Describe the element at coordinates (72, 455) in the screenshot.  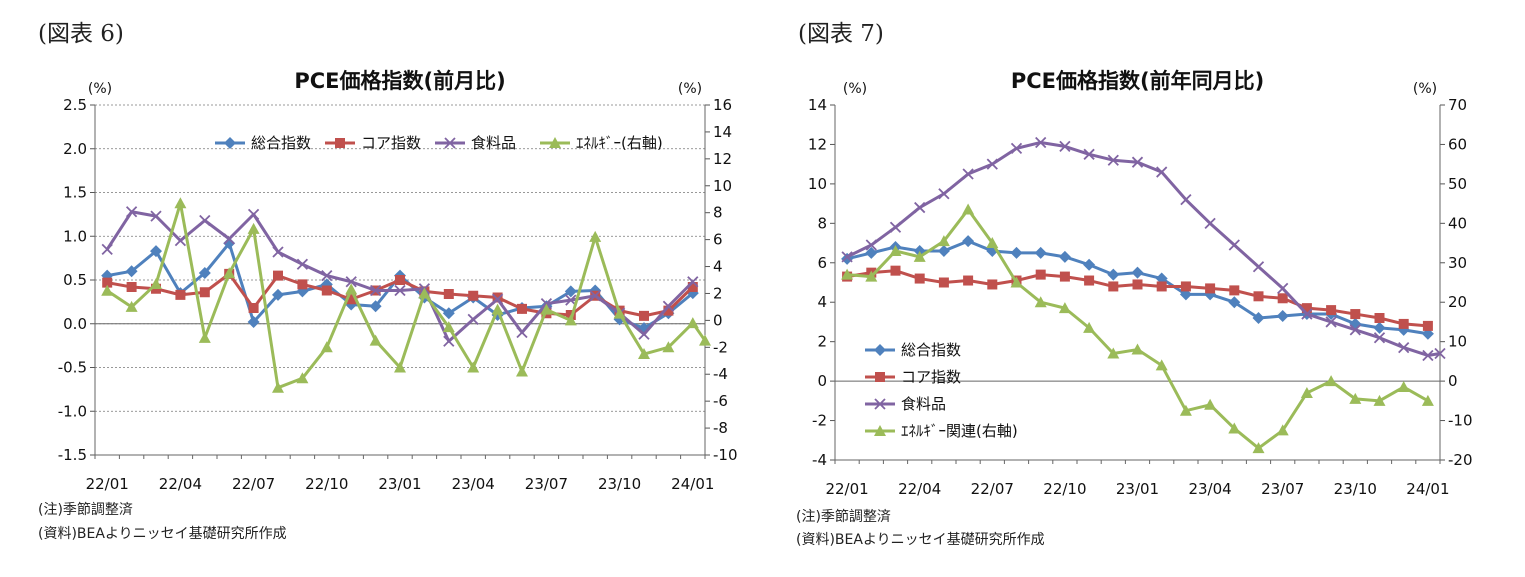
I see `y-tick-label-left: -1.5` at that location.